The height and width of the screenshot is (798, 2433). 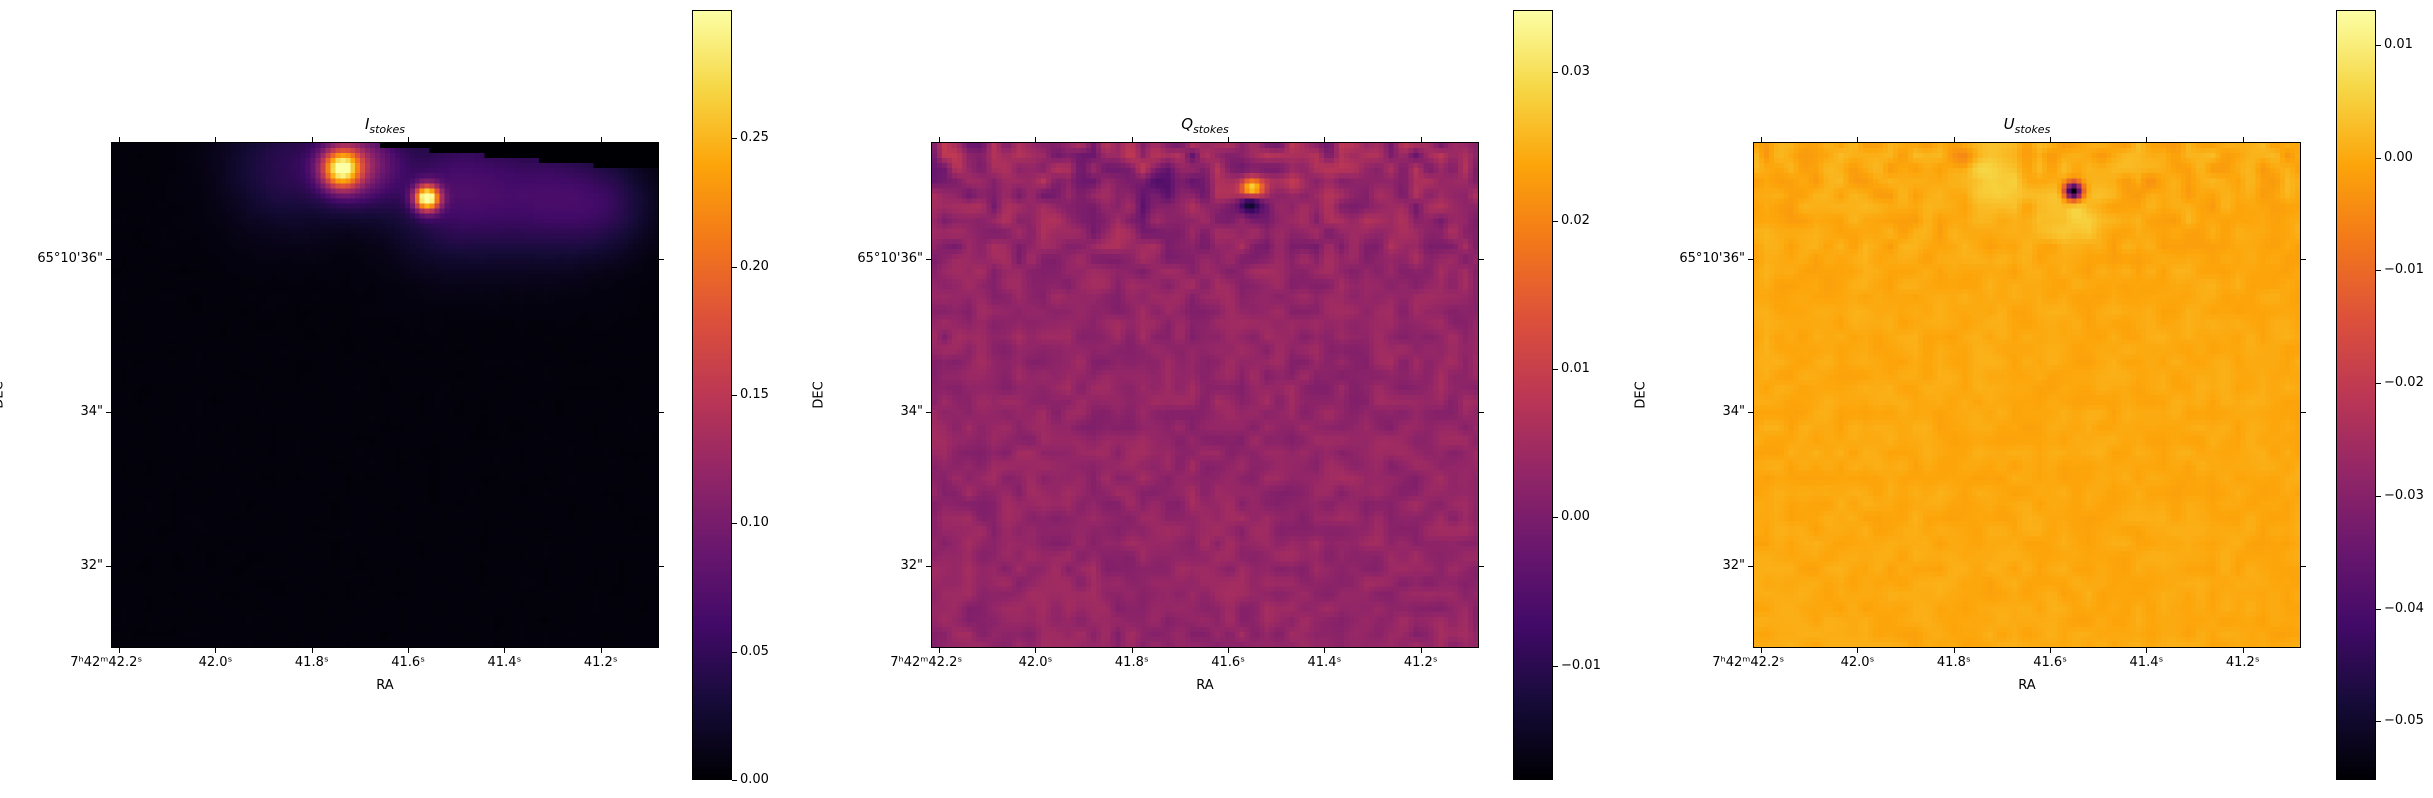 What do you see at coordinates (367, 124) in the screenshot?
I see `title-main: I` at bounding box center [367, 124].